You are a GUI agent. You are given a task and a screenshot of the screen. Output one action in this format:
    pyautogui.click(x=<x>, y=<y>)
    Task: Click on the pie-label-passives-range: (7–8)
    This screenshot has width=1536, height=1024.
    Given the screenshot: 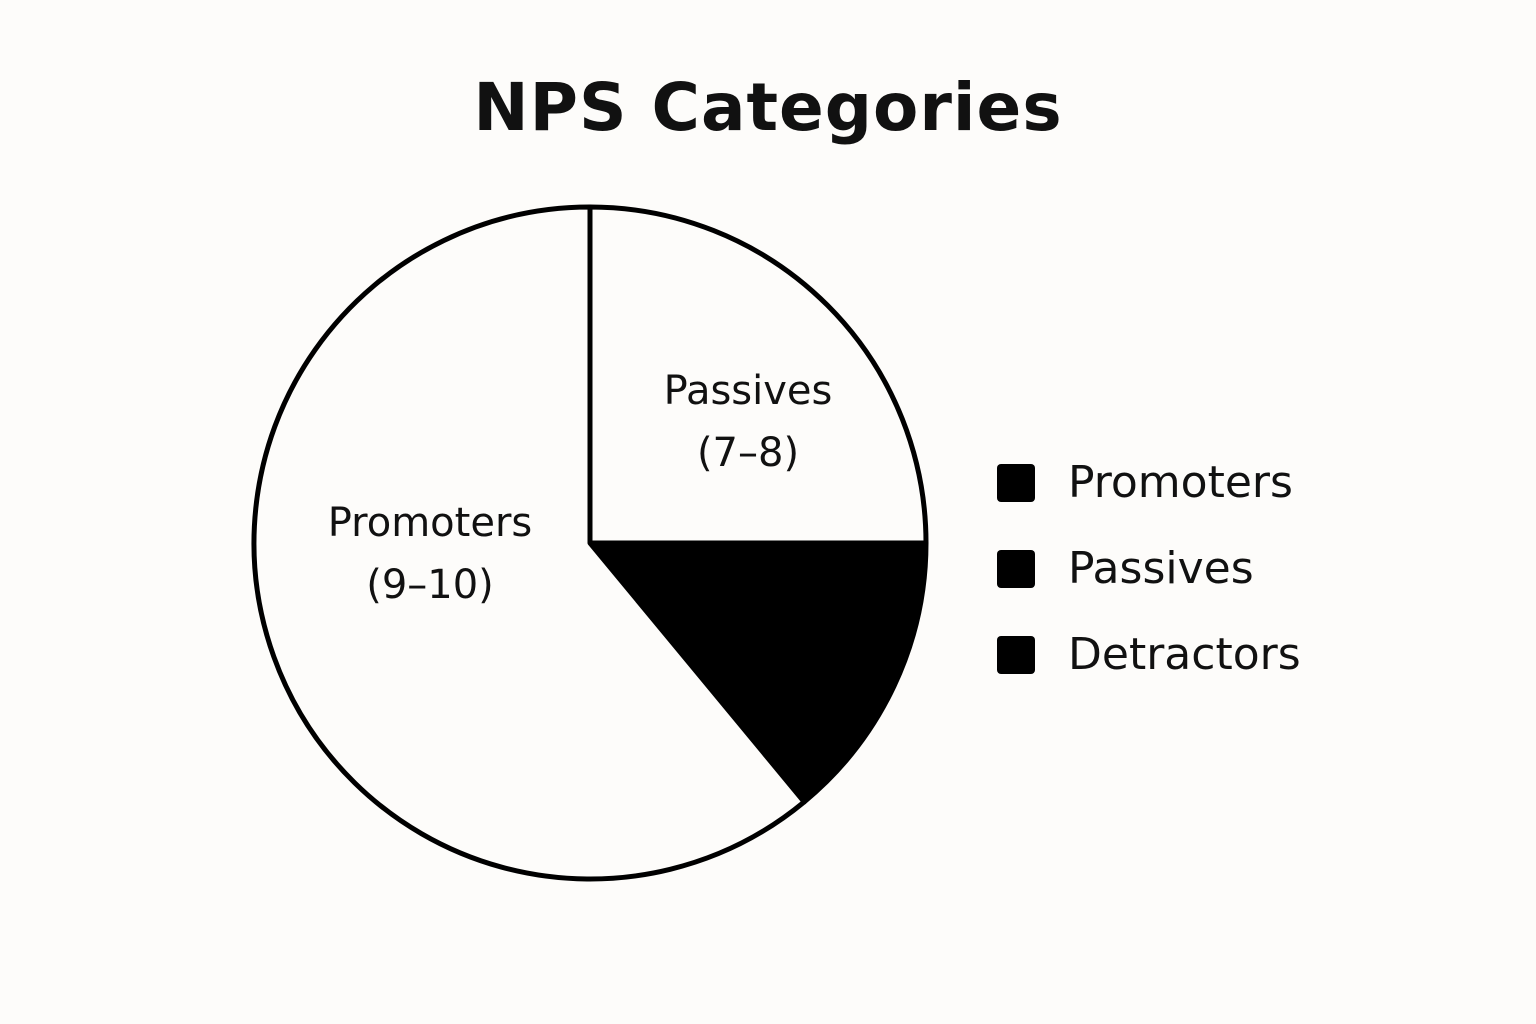 What is the action you would take?
    pyautogui.click(x=748, y=453)
    